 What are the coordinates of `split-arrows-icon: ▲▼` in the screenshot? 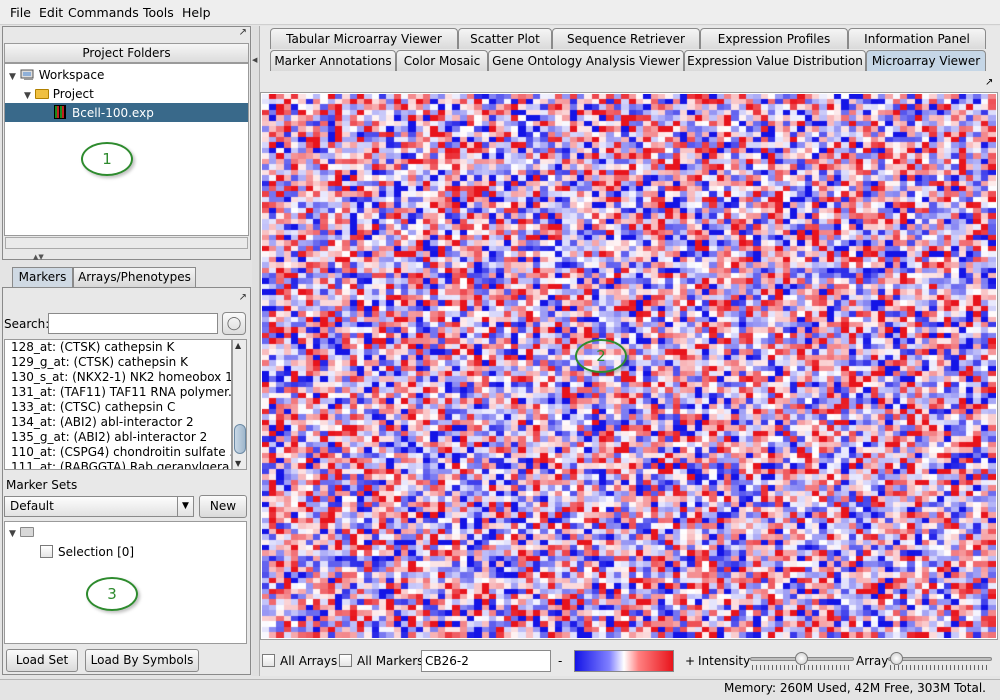 It's located at (38, 257).